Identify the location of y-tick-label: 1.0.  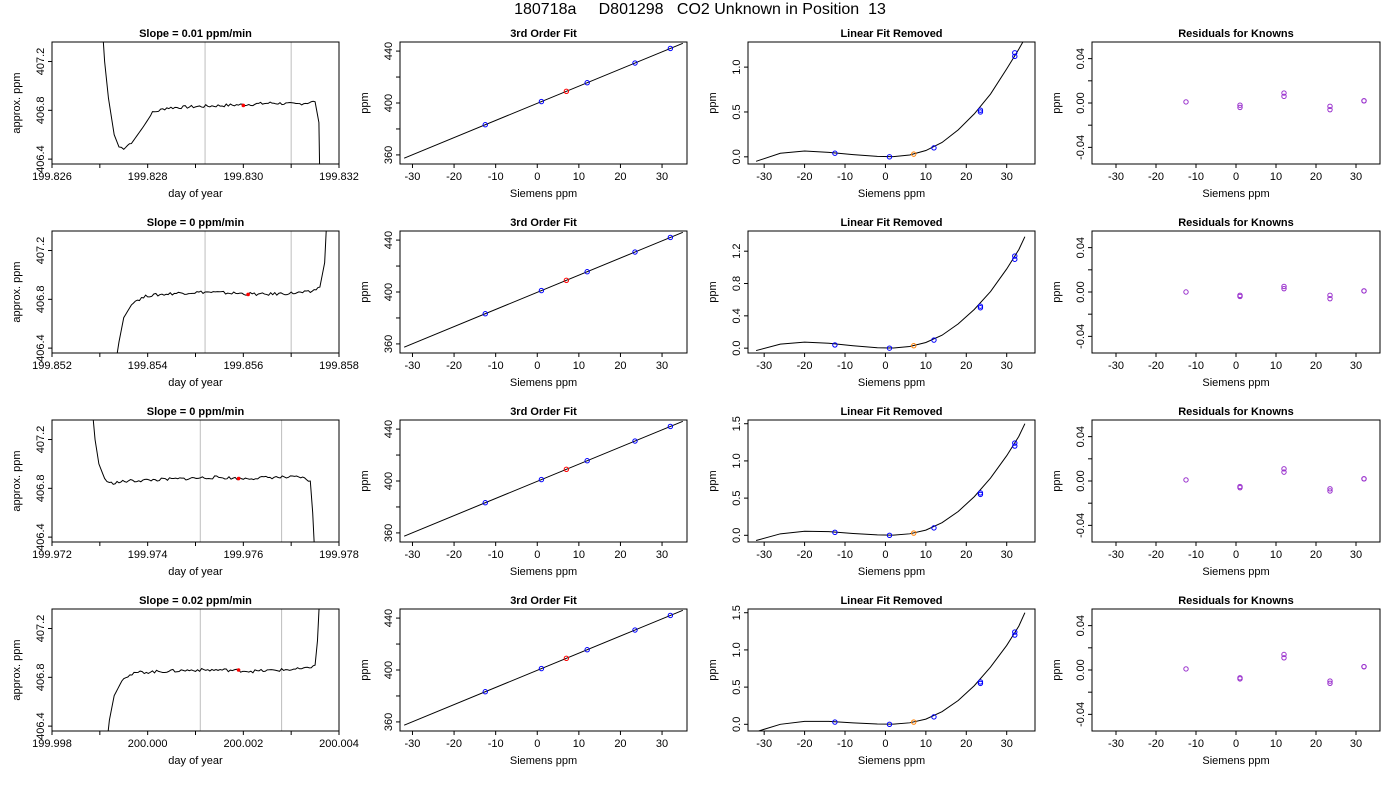
(737, 66).